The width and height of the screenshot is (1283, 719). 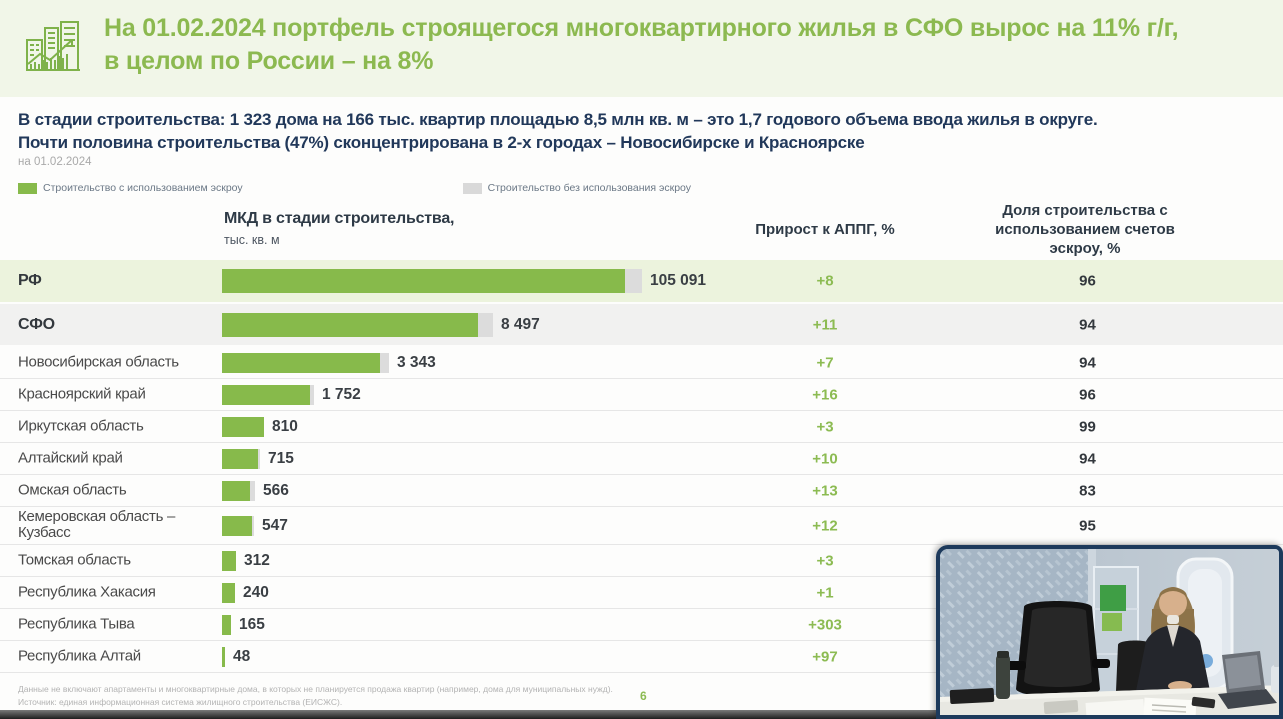 What do you see at coordinates (416, 362) in the screenshot?
I see `row-value: 3 343` at bounding box center [416, 362].